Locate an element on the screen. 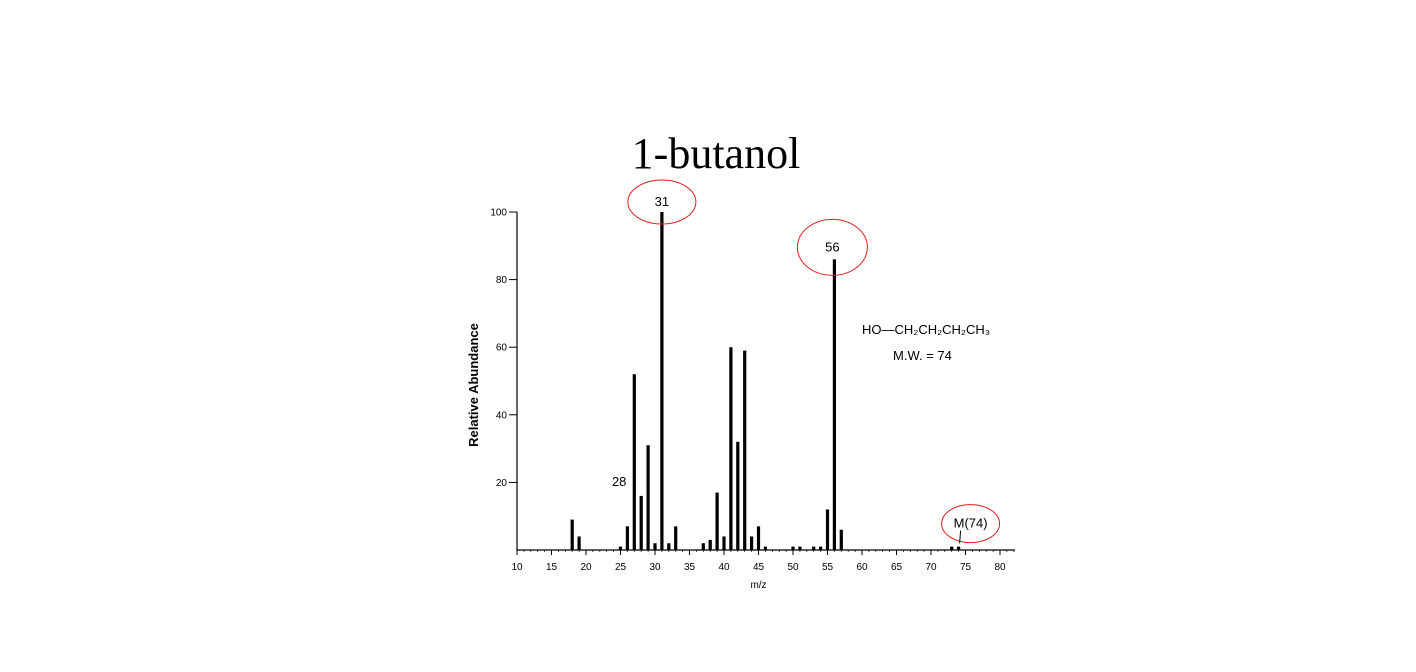  y-tick-label: 100 is located at coordinates (498, 213).